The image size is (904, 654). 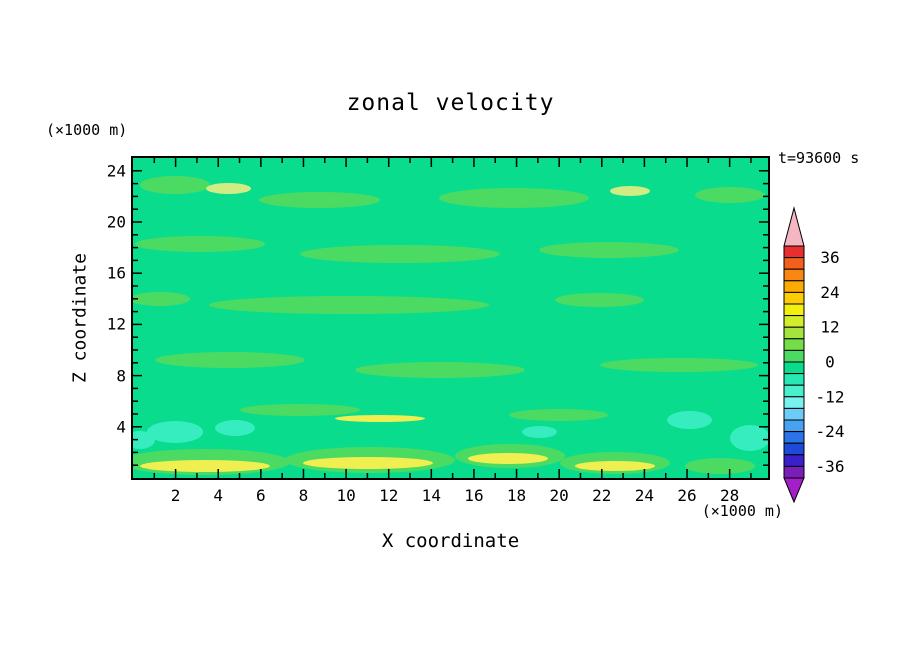 What do you see at coordinates (516, 495) in the screenshot?
I see `x-tick-label: 18` at bounding box center [516, 495].